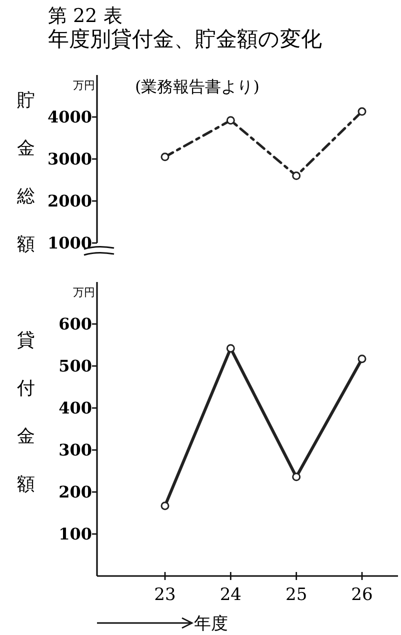 The height and width of the screenshot is (635, 401). What do you see at coordinates (75, 534) in the screenshot?
I see `y-tick-label: 100` at bounding box center [75, 534].